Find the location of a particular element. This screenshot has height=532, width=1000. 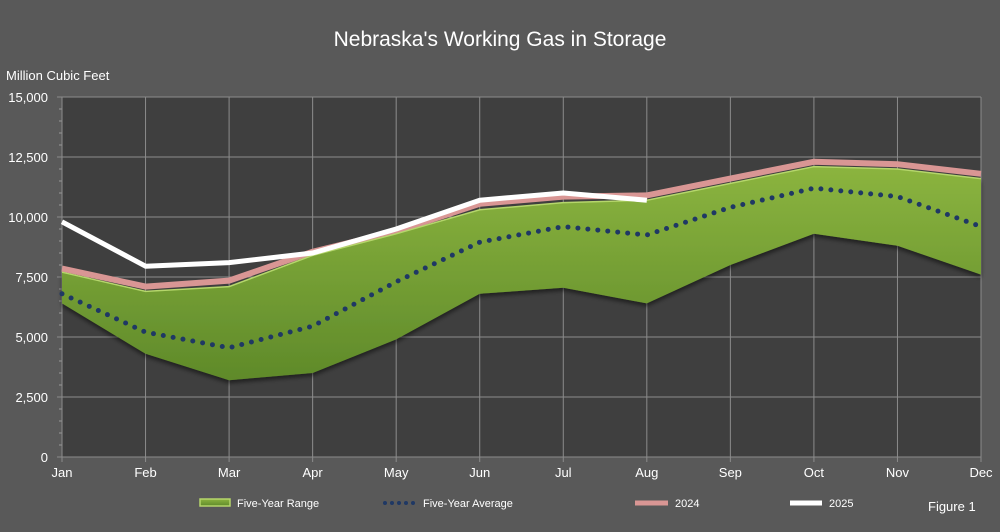

x-tick-label: Oct is located at coordinates (814, 472).